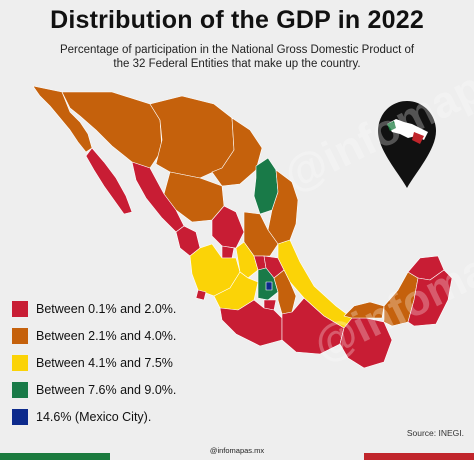  I want to click on legend-item-1: Between 0.1% and 2.0%., so click(94, 309).